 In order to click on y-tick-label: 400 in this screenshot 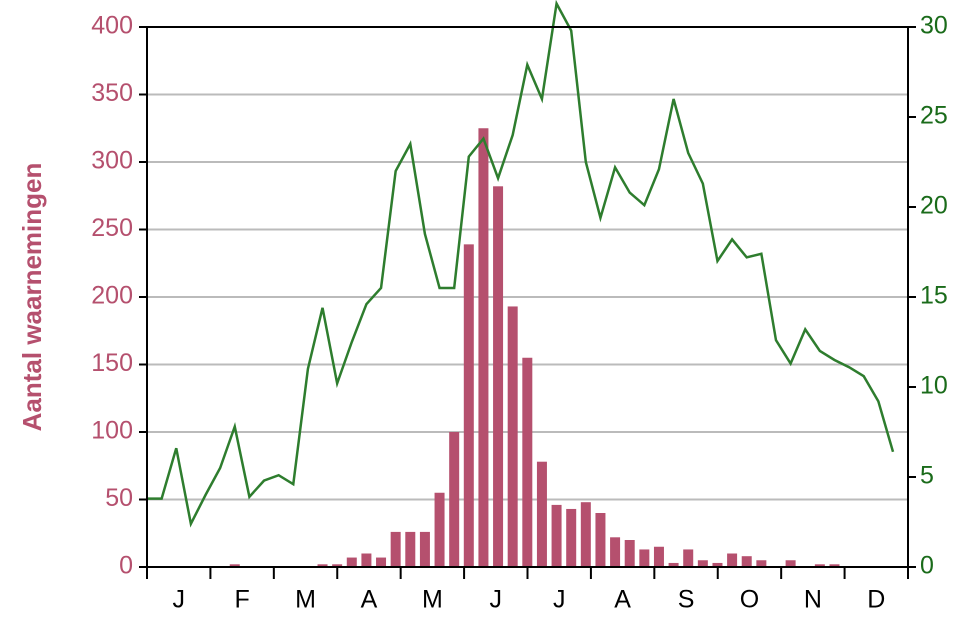, I will do `click(112, 26)`.